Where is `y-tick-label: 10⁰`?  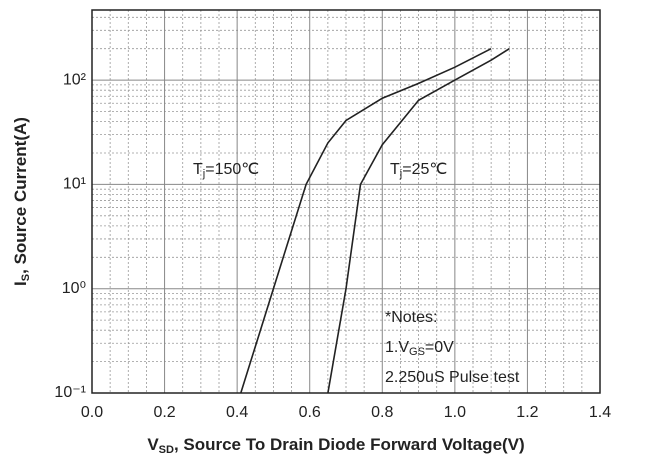
y-tick-label: 10⁰ is located at coordinates (74, 288).